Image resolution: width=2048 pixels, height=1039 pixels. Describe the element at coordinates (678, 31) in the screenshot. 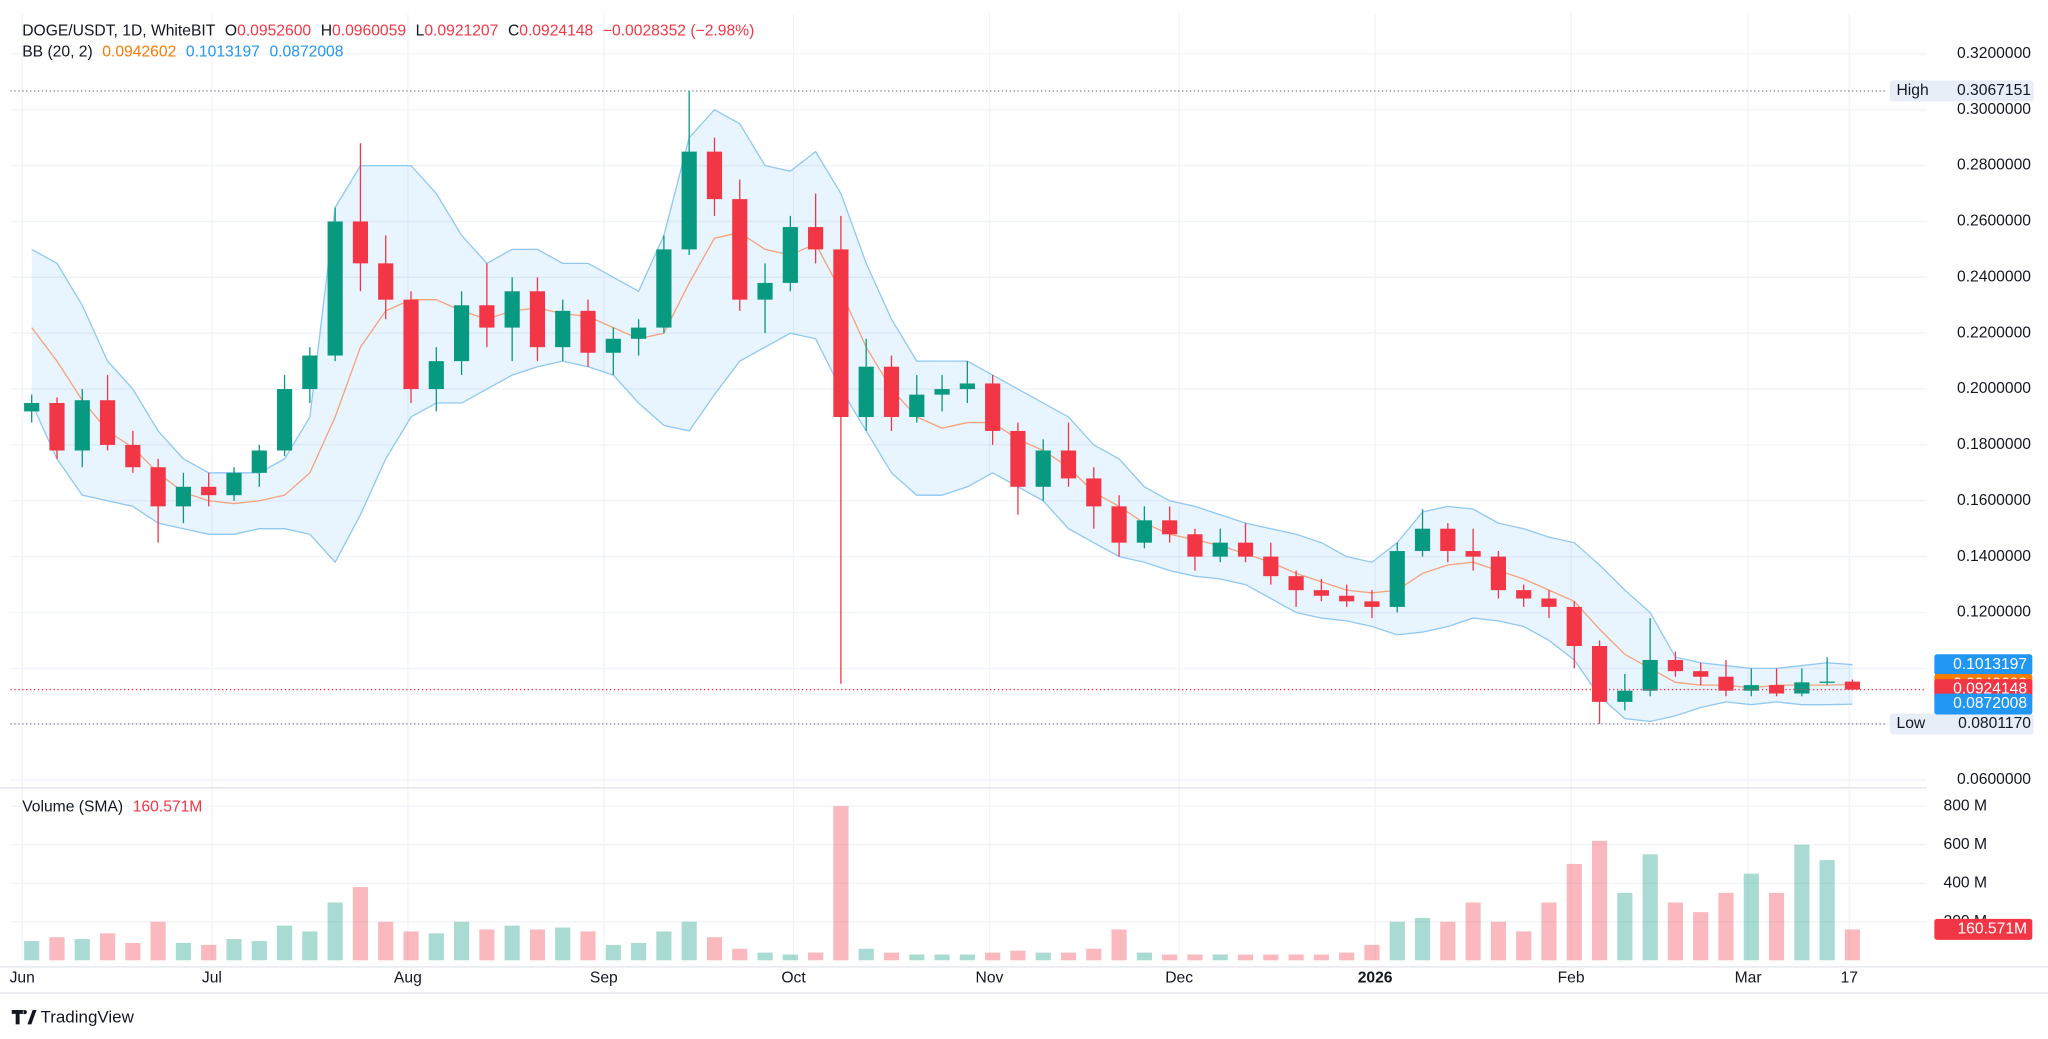

I see `change: −0.0028352 (−2.98%)` at that location.